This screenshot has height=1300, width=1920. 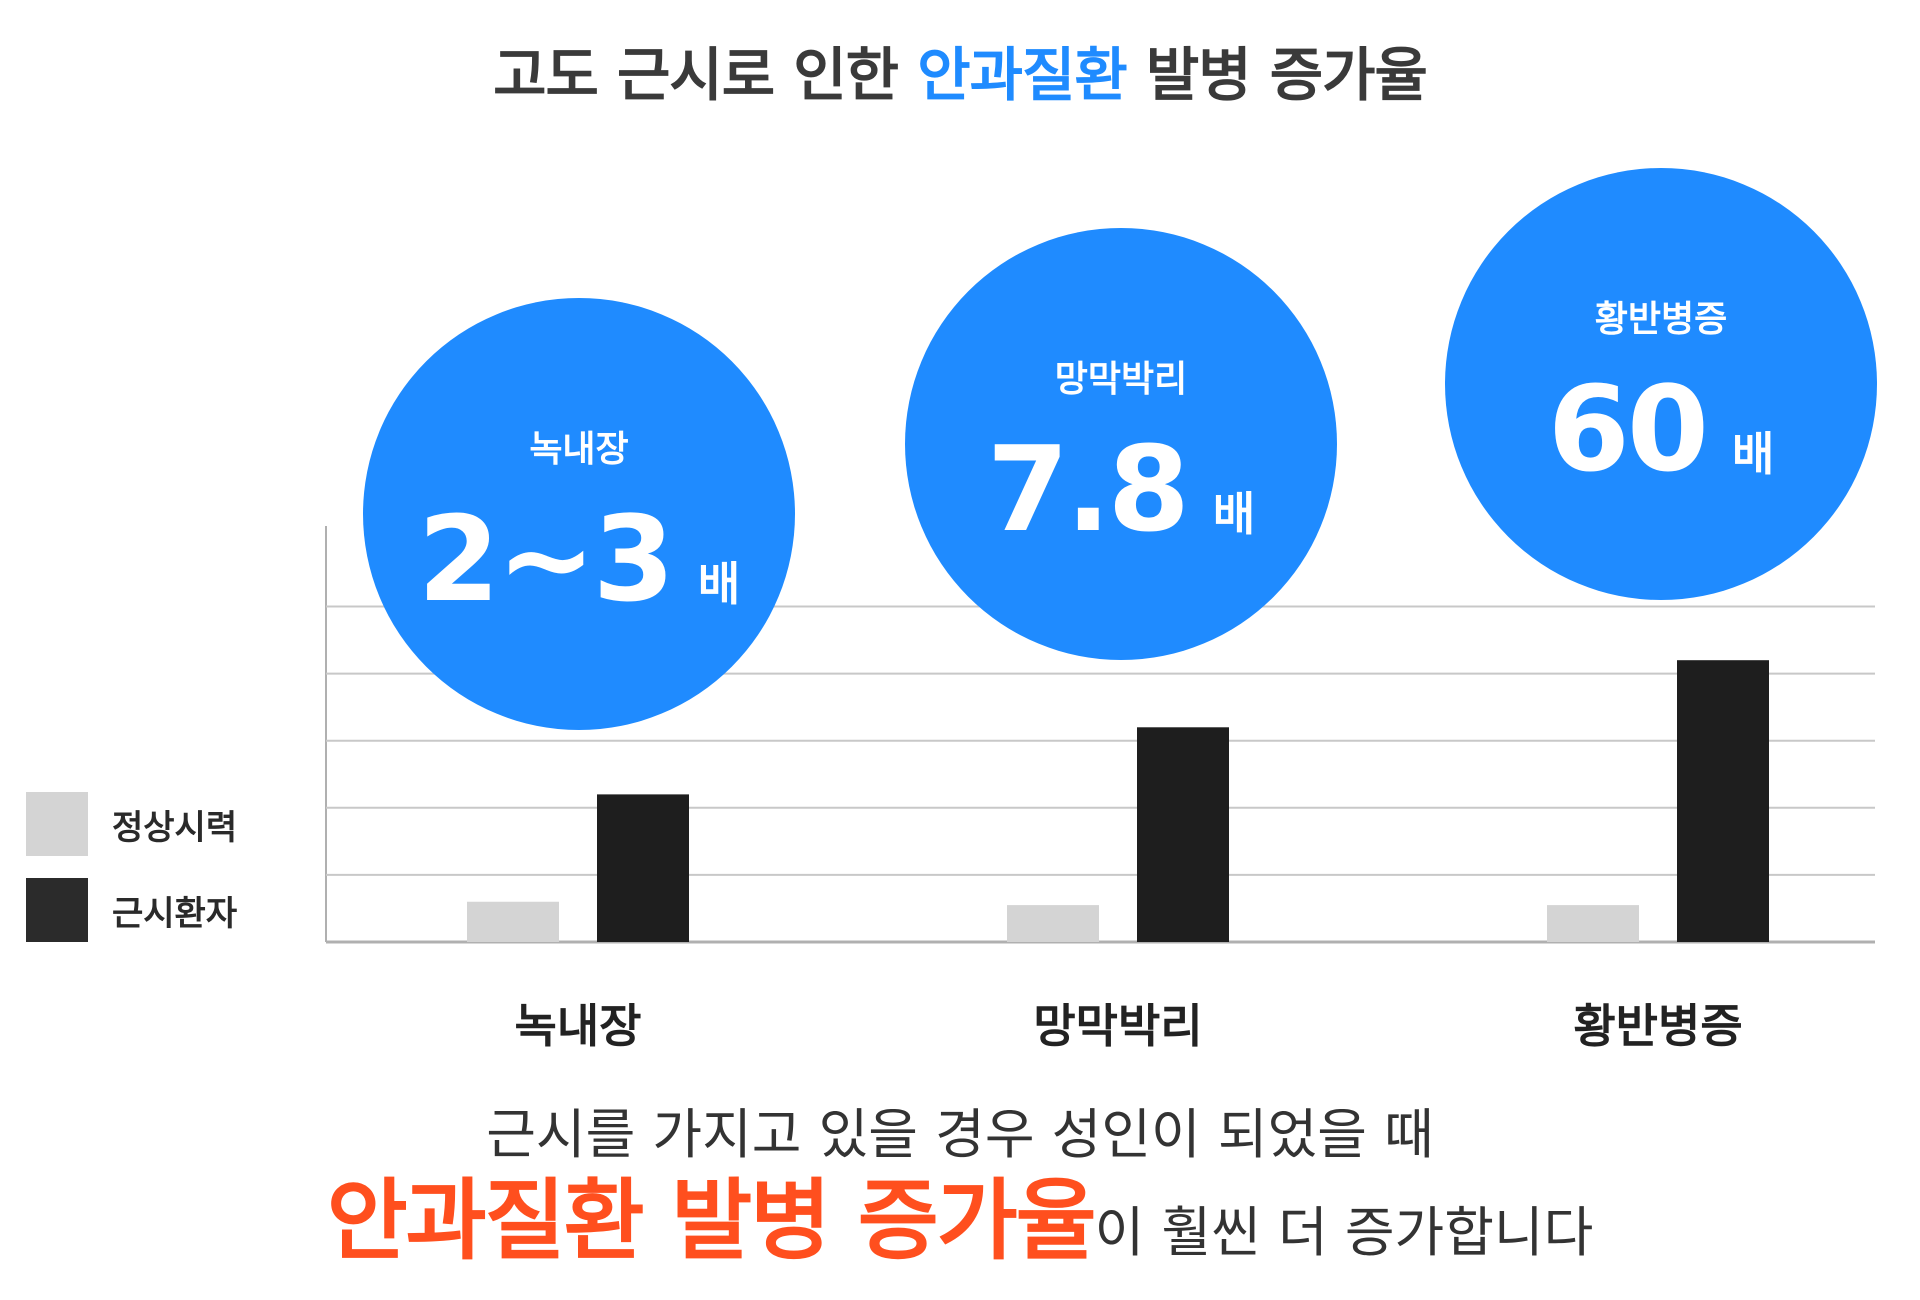 What do you see at coordinates (175, 827) in the screenshot?
I see `legend-label-normal: 정상시력` at bounding box center [175, 827].